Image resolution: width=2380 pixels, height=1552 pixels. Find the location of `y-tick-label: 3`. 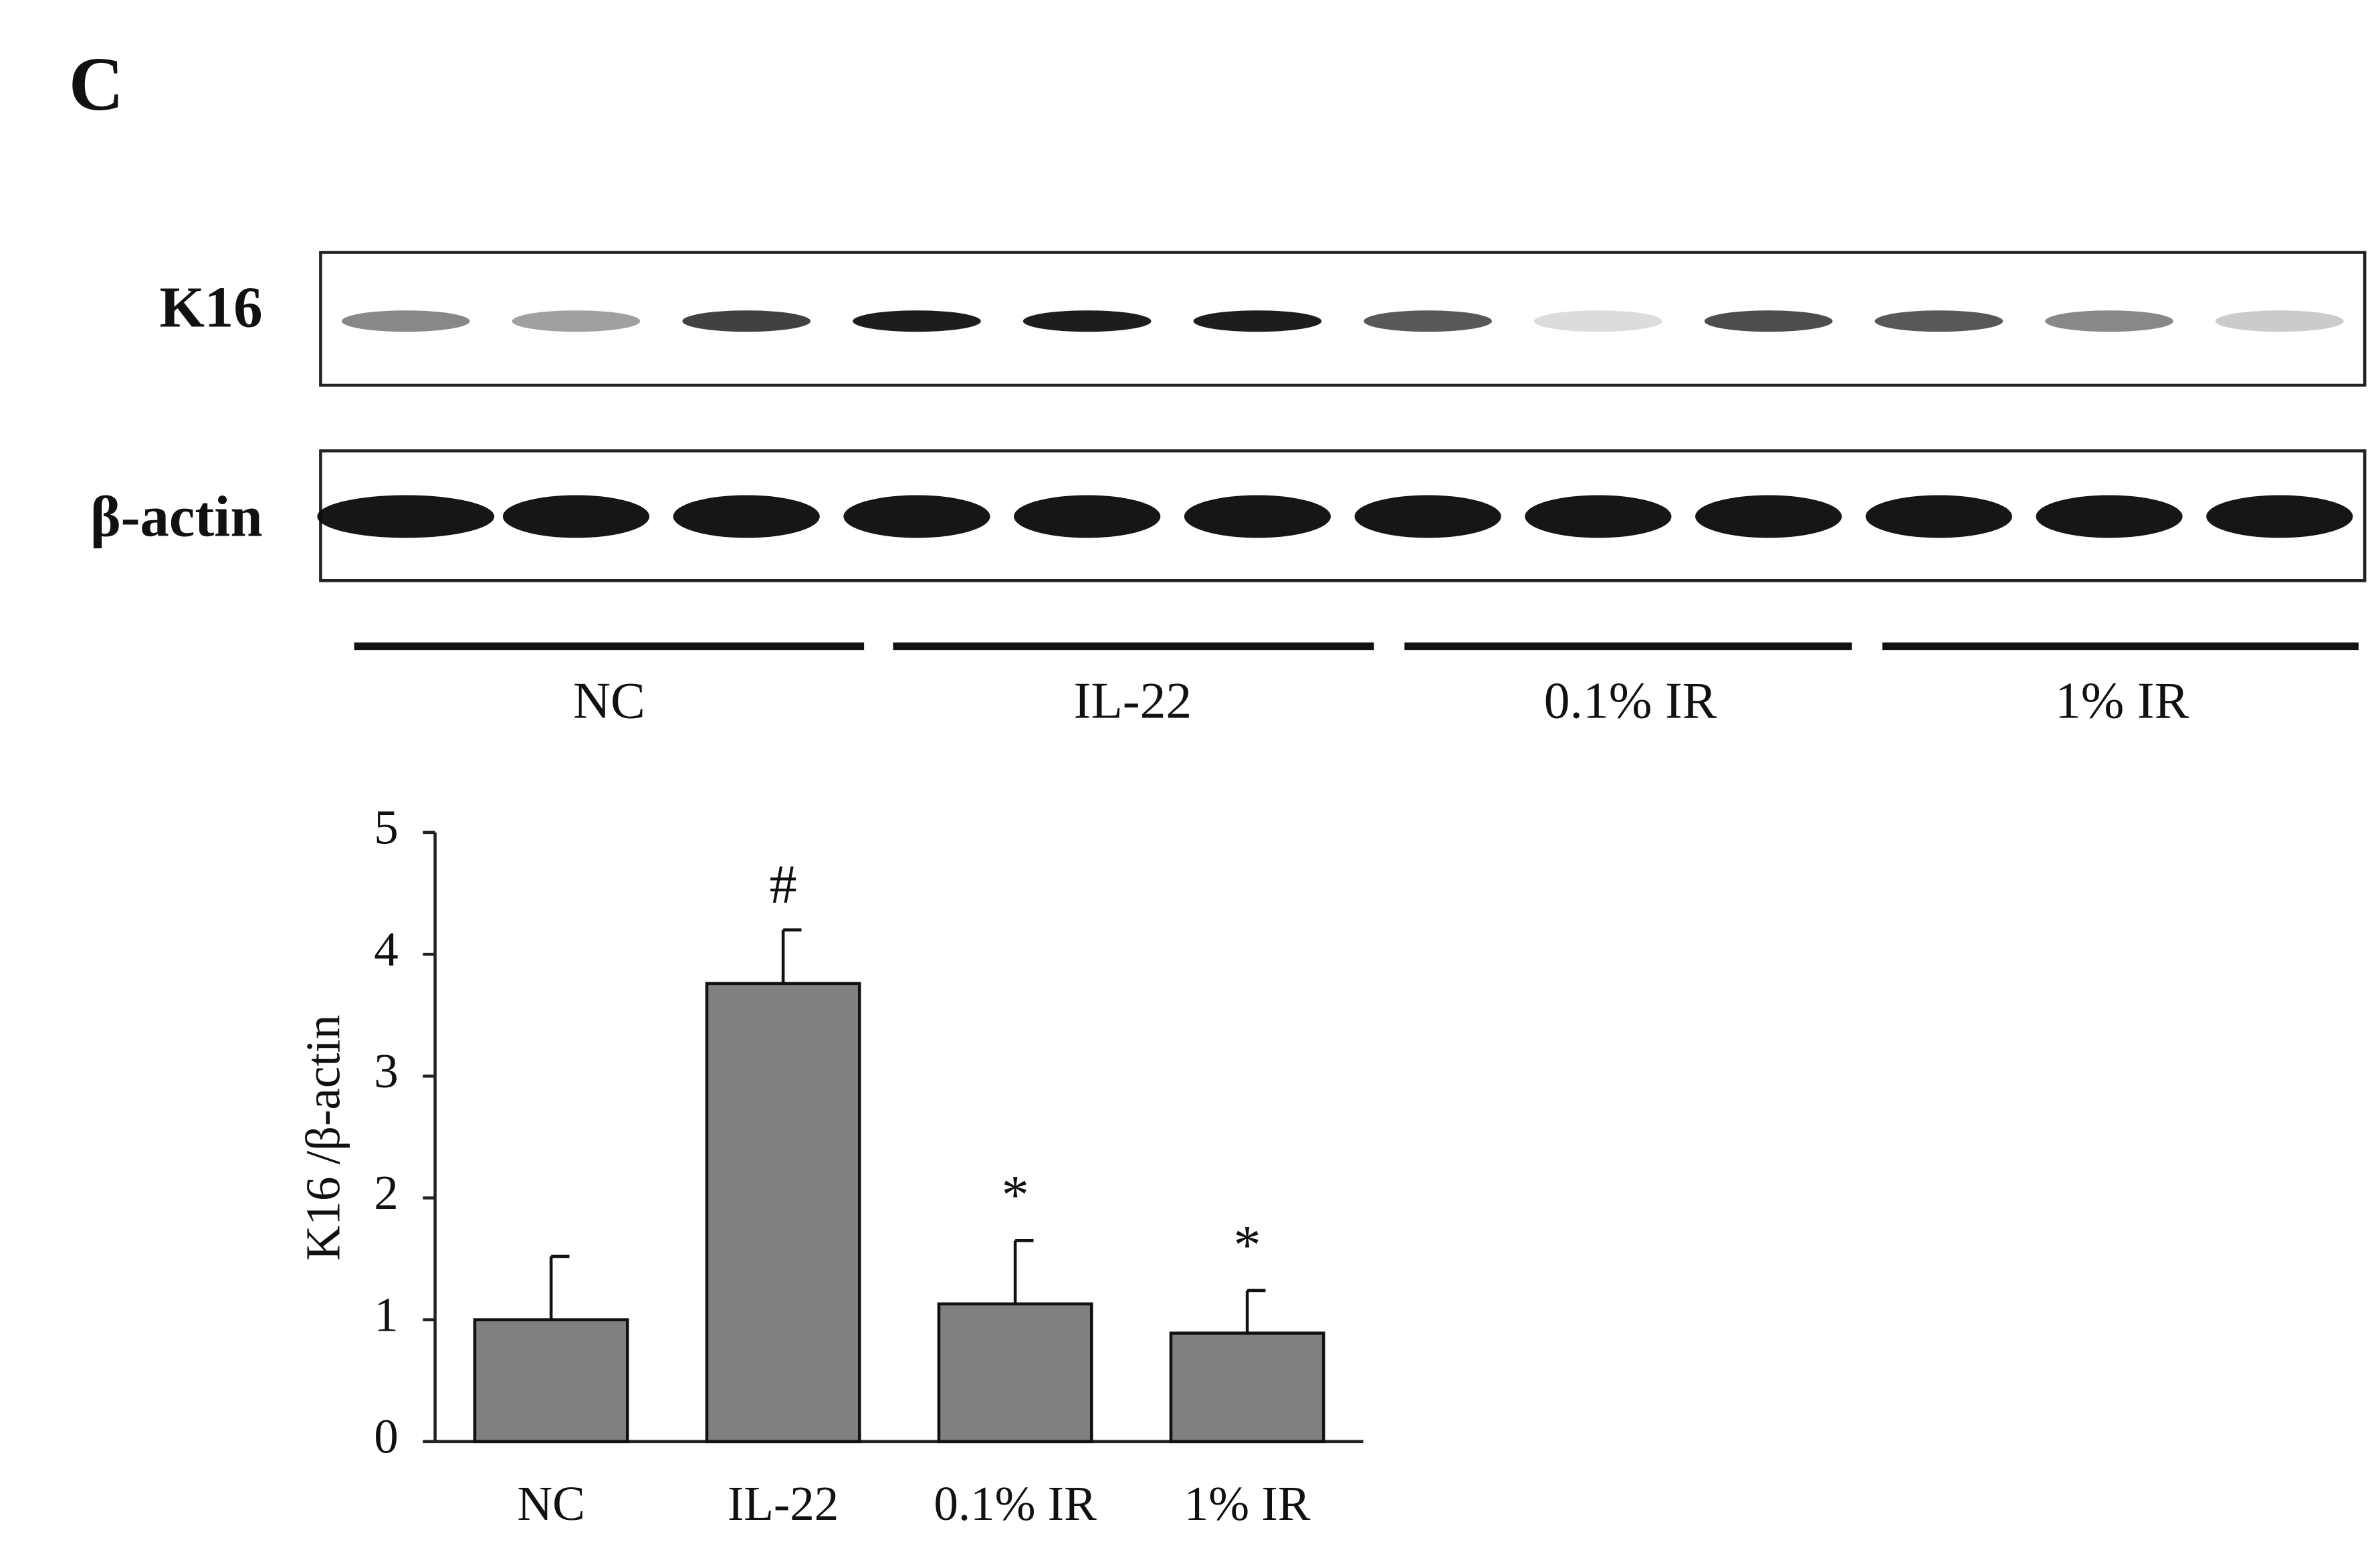

y-tick-label: 3 is located at coordinates (386, 1071).